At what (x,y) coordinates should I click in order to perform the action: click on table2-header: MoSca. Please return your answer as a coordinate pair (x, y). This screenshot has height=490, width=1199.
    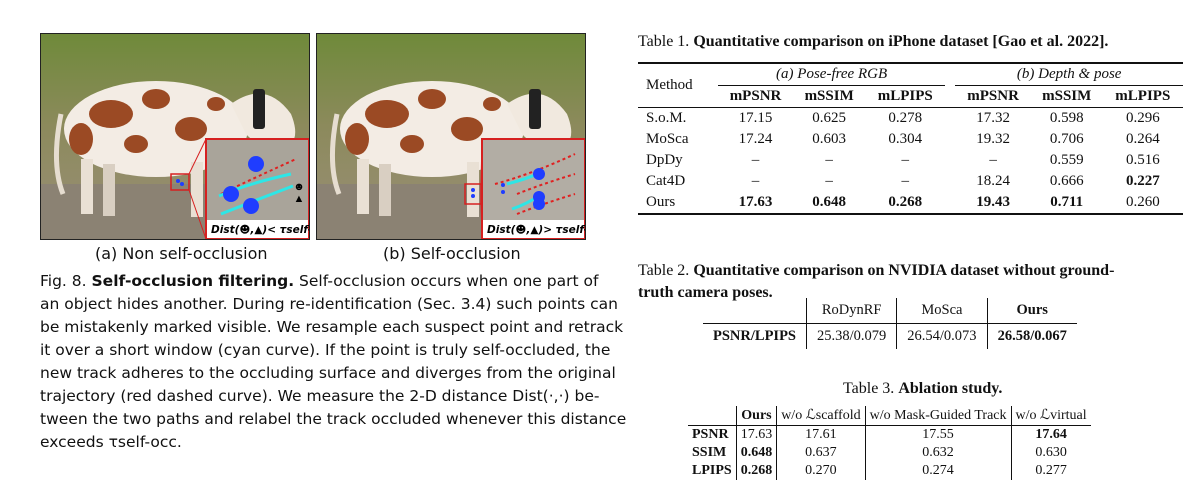
    Looking at the image, I should click on (942, 311).